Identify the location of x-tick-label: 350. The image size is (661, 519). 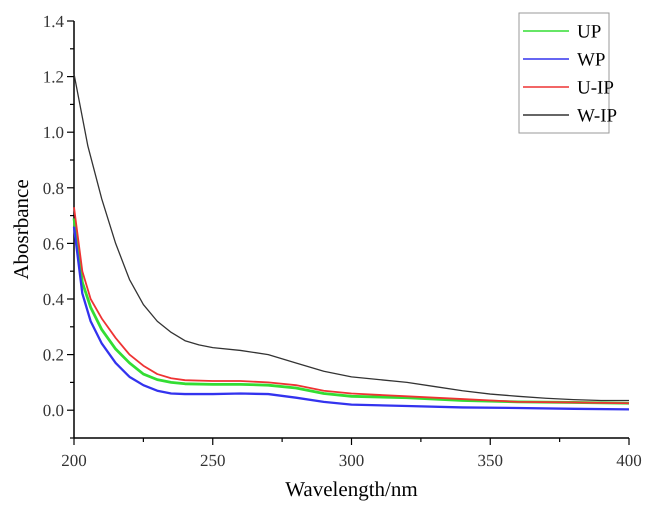
(490, 460).